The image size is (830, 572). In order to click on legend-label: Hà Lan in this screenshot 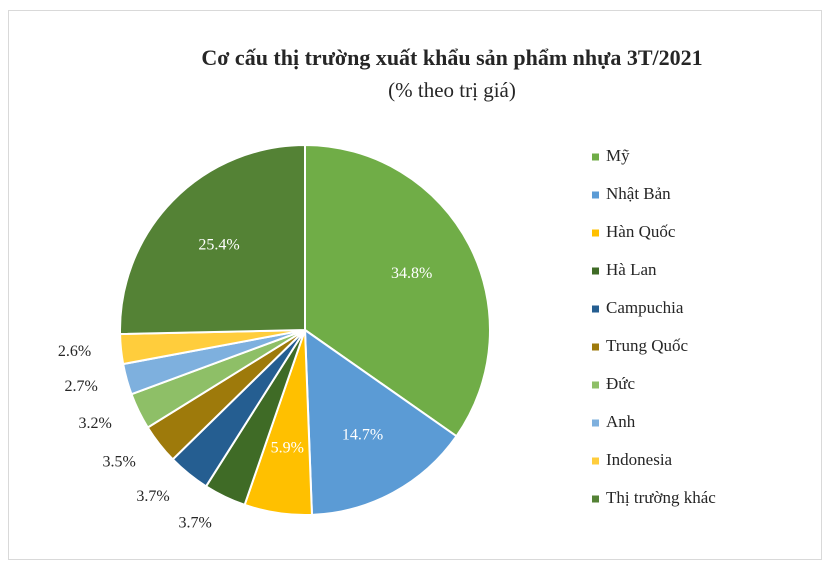, I will do `click(631, 269)`.